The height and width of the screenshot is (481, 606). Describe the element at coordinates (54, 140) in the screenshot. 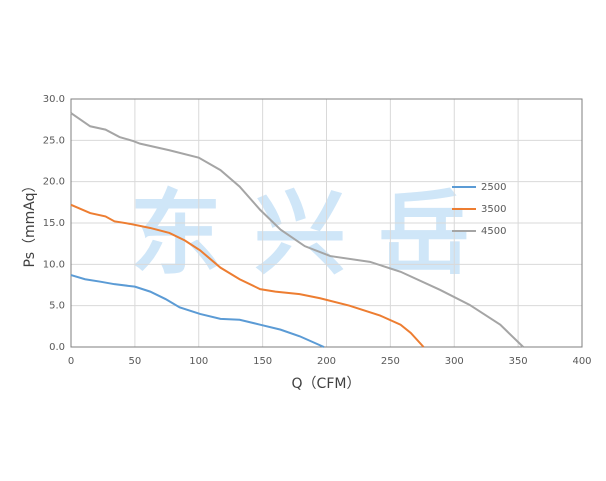

I see `y-tick-label: 25.0` at that location.